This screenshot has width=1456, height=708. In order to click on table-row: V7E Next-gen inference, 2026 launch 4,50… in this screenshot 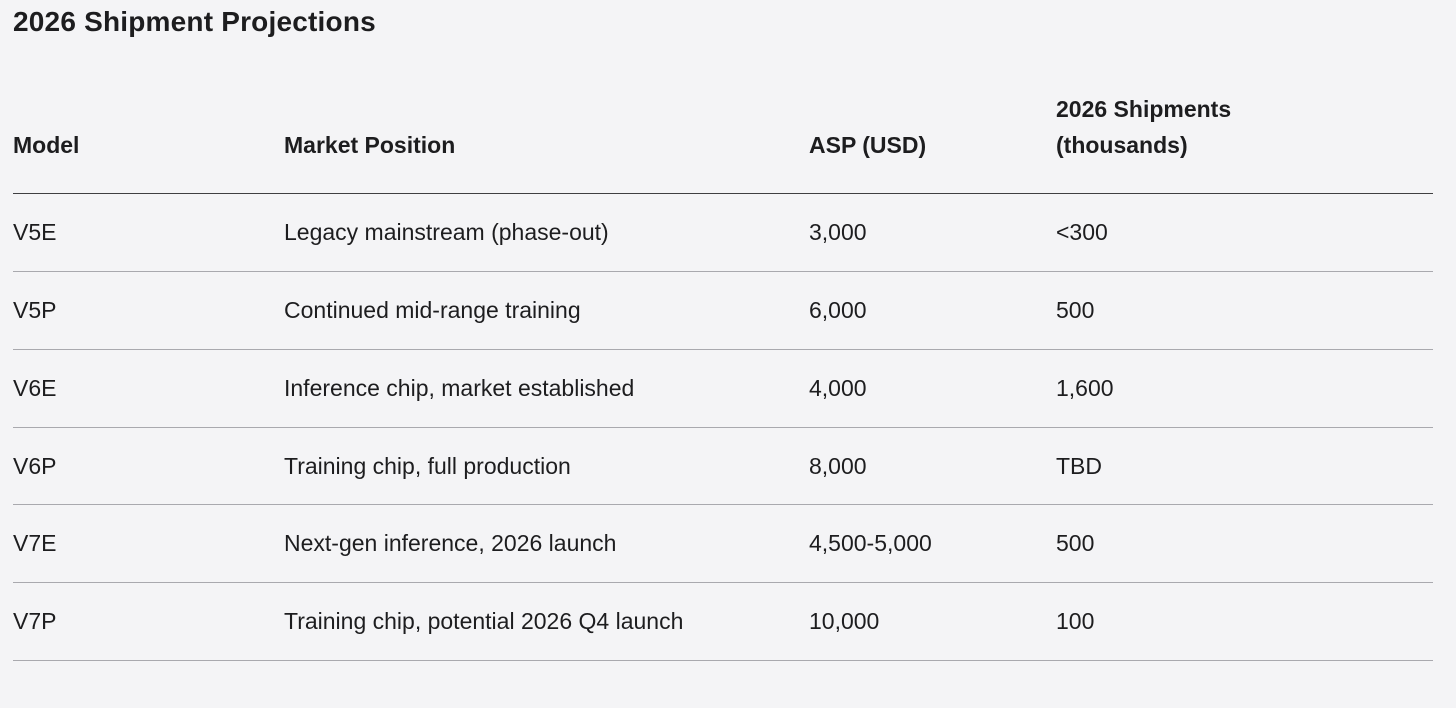, I will do `click(723, 544)`.